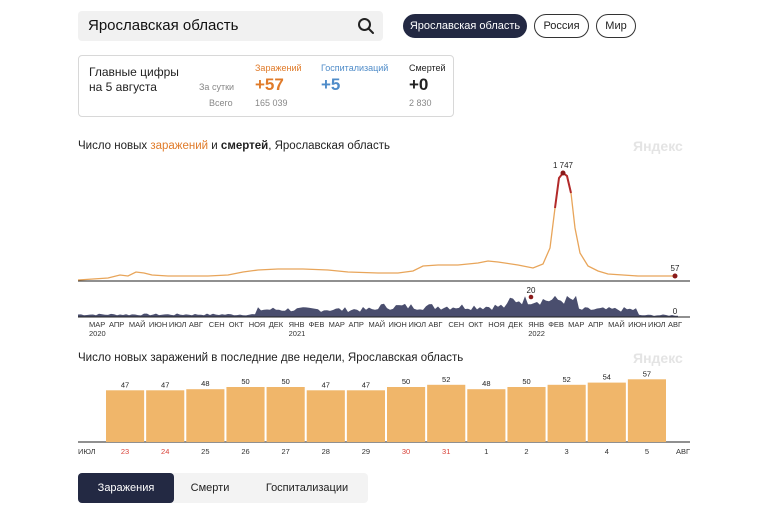  Describe the element at coordinates (647, 451) in the screenshot. I see `bar-category-label: 5` at that location.